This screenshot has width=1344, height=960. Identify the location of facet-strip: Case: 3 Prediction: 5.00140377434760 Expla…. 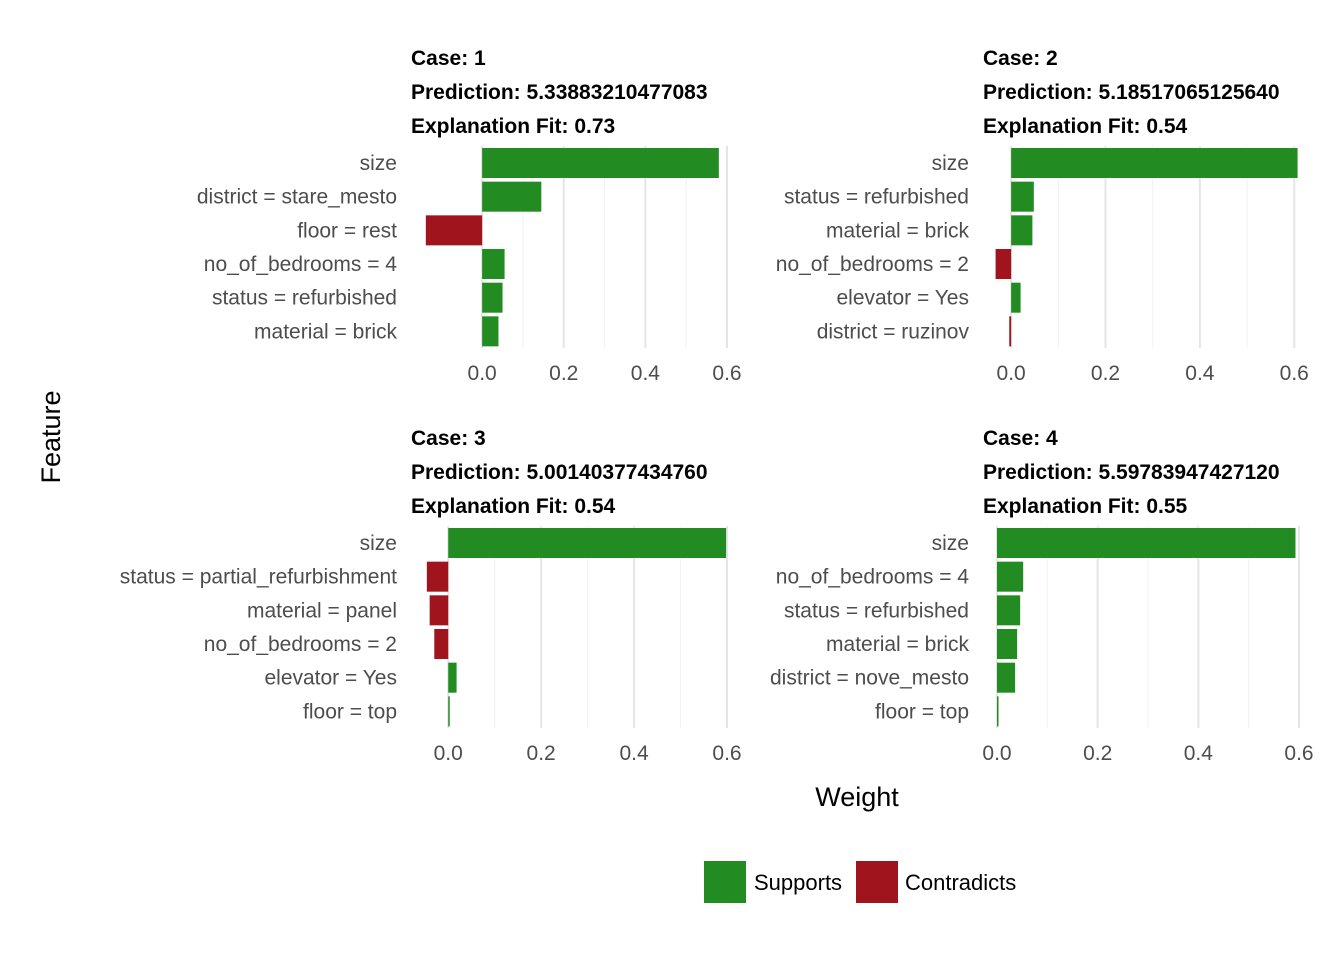
(559, 472).